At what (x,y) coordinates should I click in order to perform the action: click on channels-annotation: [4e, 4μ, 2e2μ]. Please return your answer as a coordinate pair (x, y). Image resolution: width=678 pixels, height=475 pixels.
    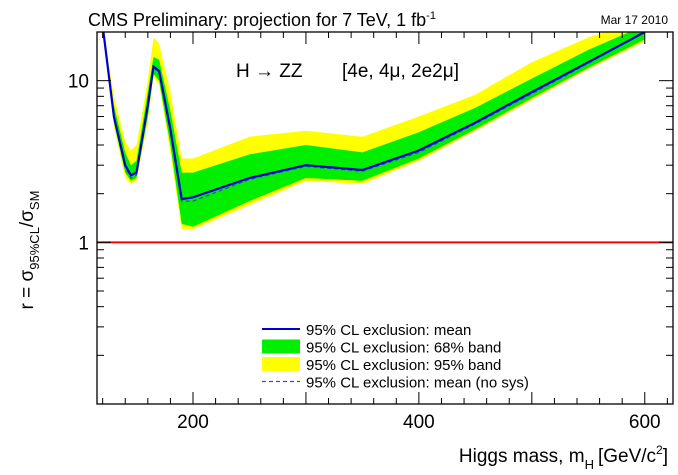
    Looking at the image, I should click on (400, 71).